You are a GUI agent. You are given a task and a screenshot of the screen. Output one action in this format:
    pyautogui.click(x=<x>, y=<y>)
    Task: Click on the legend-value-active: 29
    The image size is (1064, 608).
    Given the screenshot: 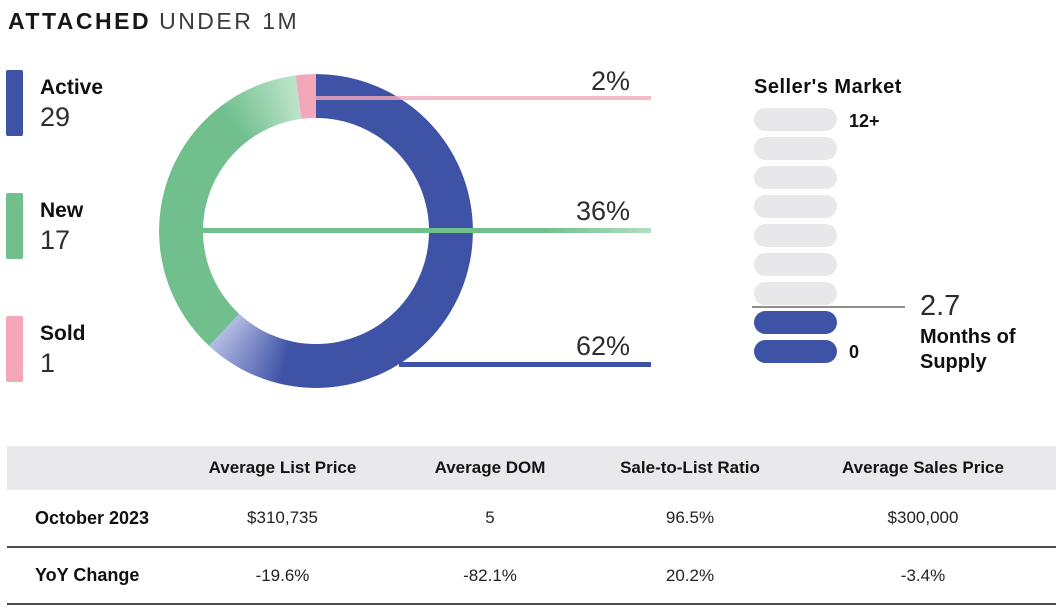 What is the action you would take?
    pyautogui.click(x=55, y=117)
    